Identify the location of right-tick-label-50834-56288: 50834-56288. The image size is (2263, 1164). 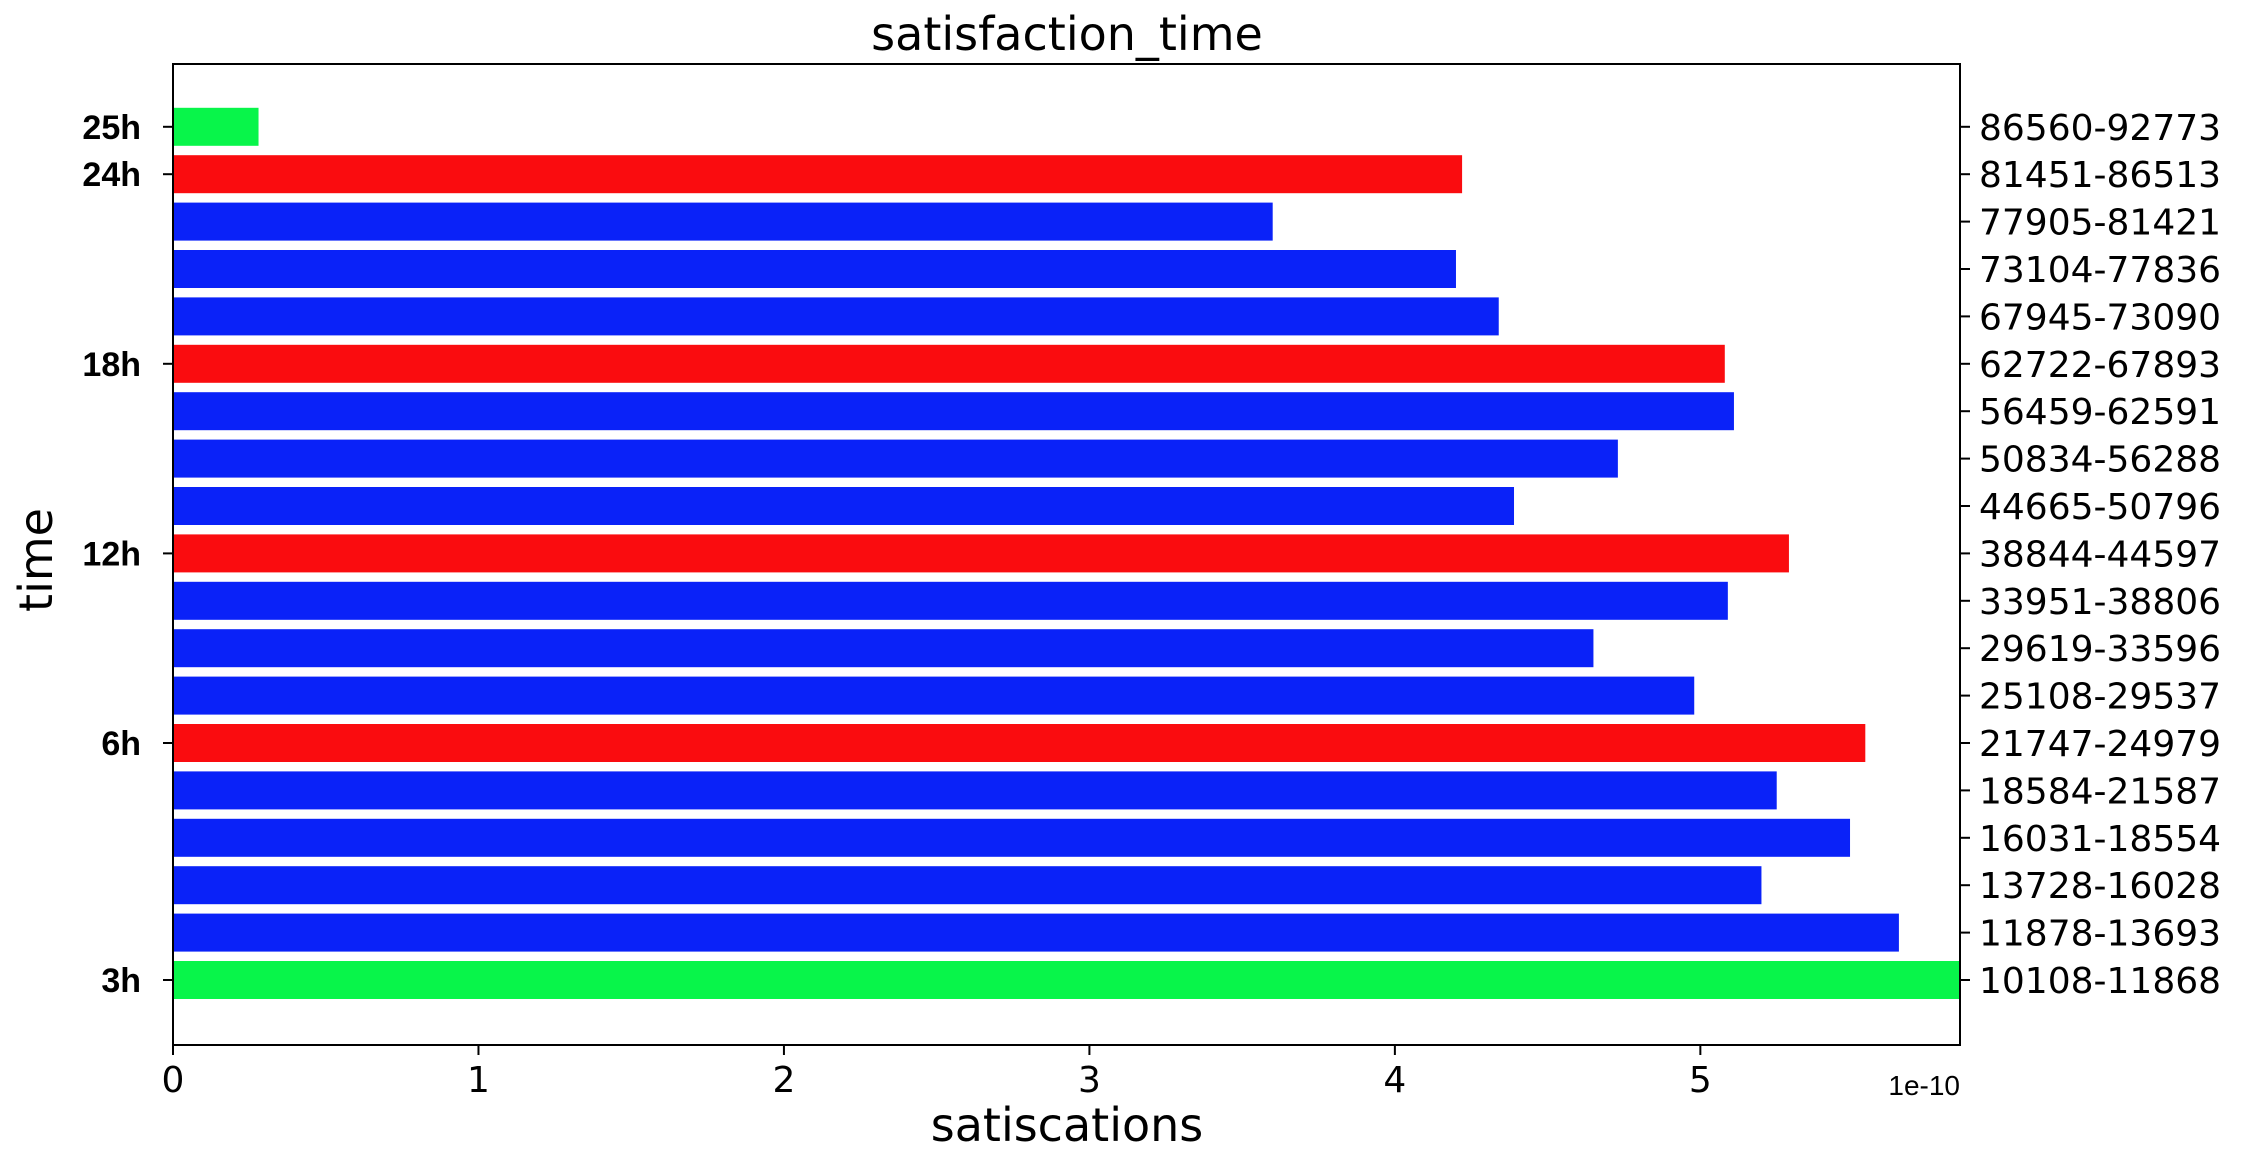
(2100, 460).